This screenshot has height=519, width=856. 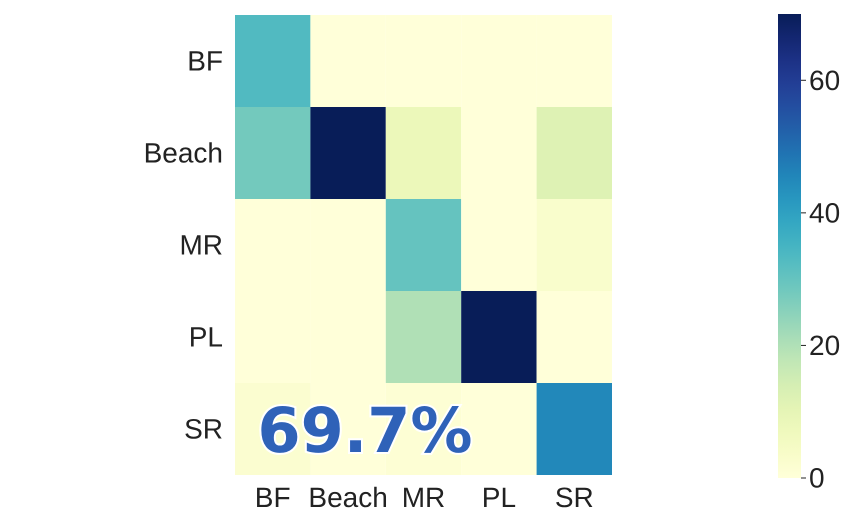 I want to click on annotation: 69.7%, so click(x=365, y=430).